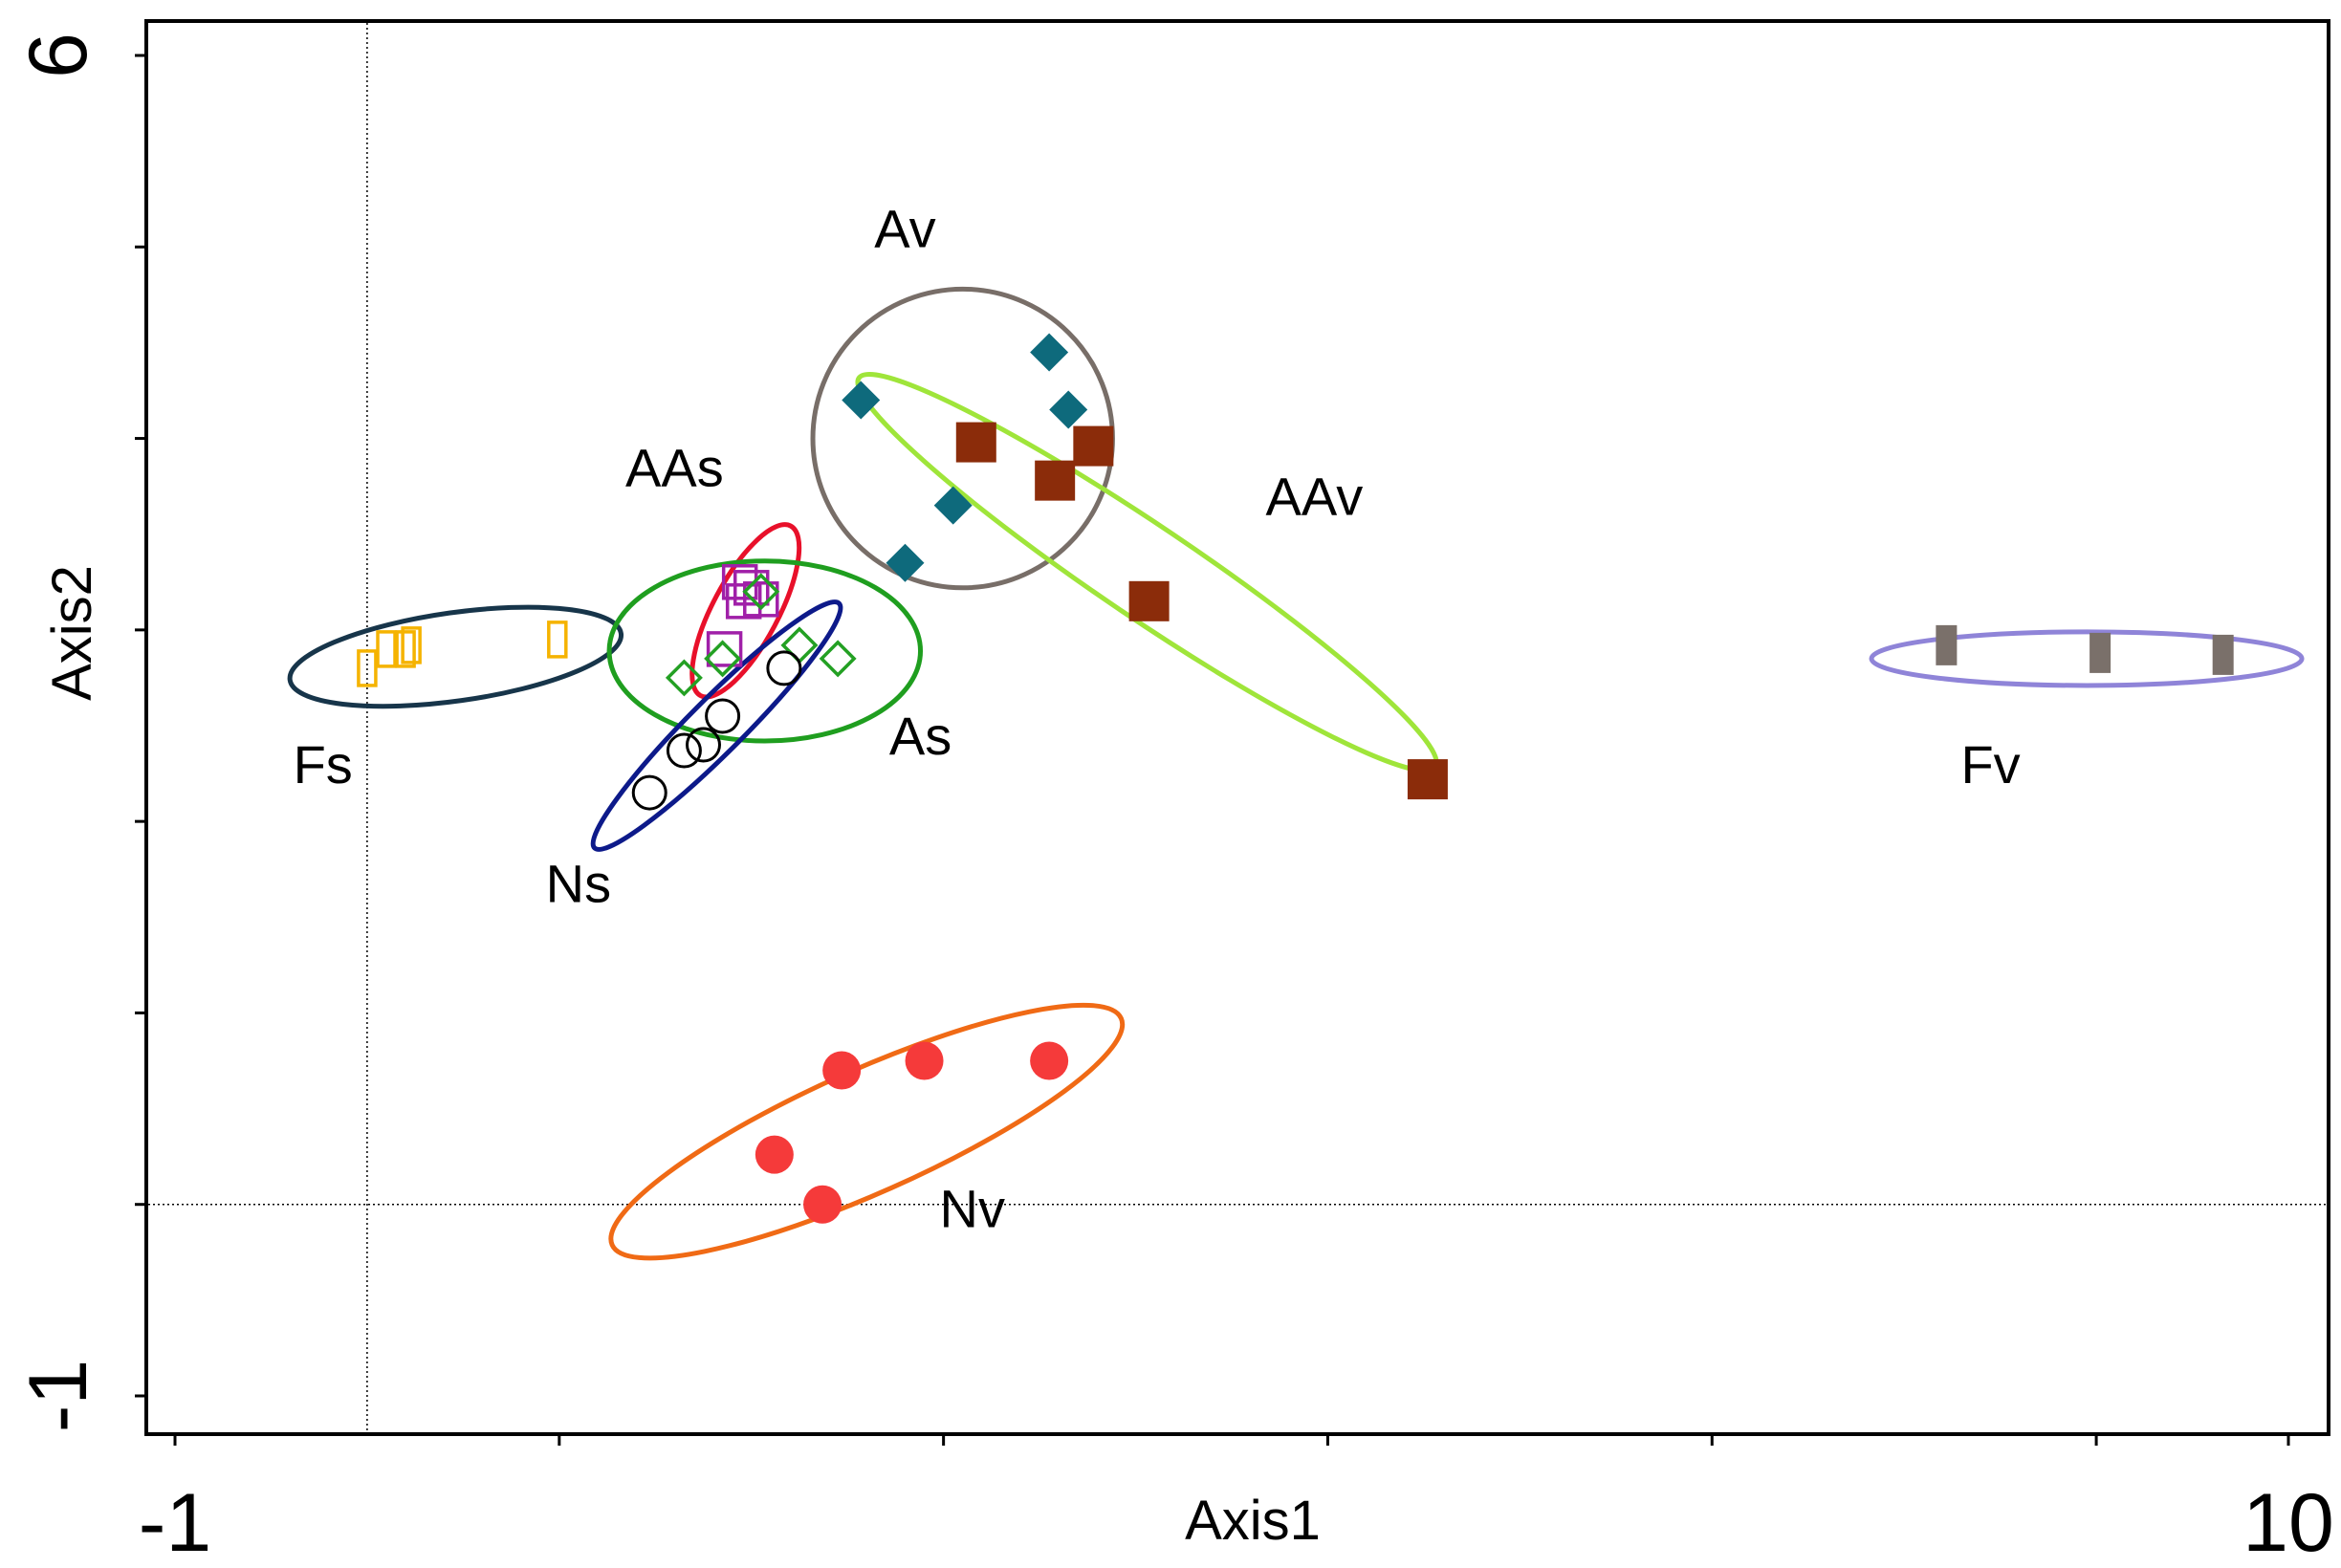 This screenshot has width=2341, height=1568. I want to click on ellipse-ns, so click(716, 725).